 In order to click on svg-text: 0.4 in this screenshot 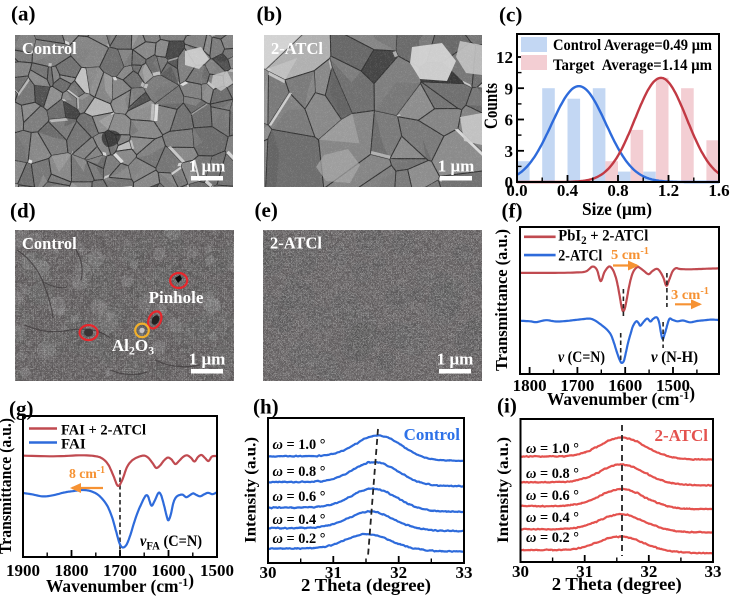, I will do `click(568, 190)`.